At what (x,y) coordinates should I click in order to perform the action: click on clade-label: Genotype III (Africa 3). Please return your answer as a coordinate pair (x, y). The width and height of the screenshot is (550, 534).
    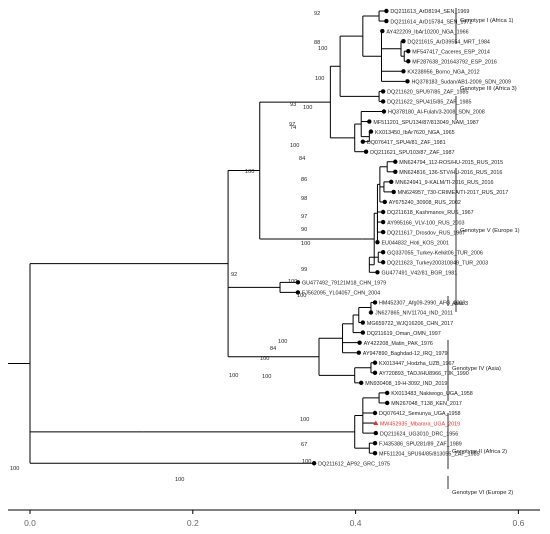
    Looking at the image, I should click on (488, 89).